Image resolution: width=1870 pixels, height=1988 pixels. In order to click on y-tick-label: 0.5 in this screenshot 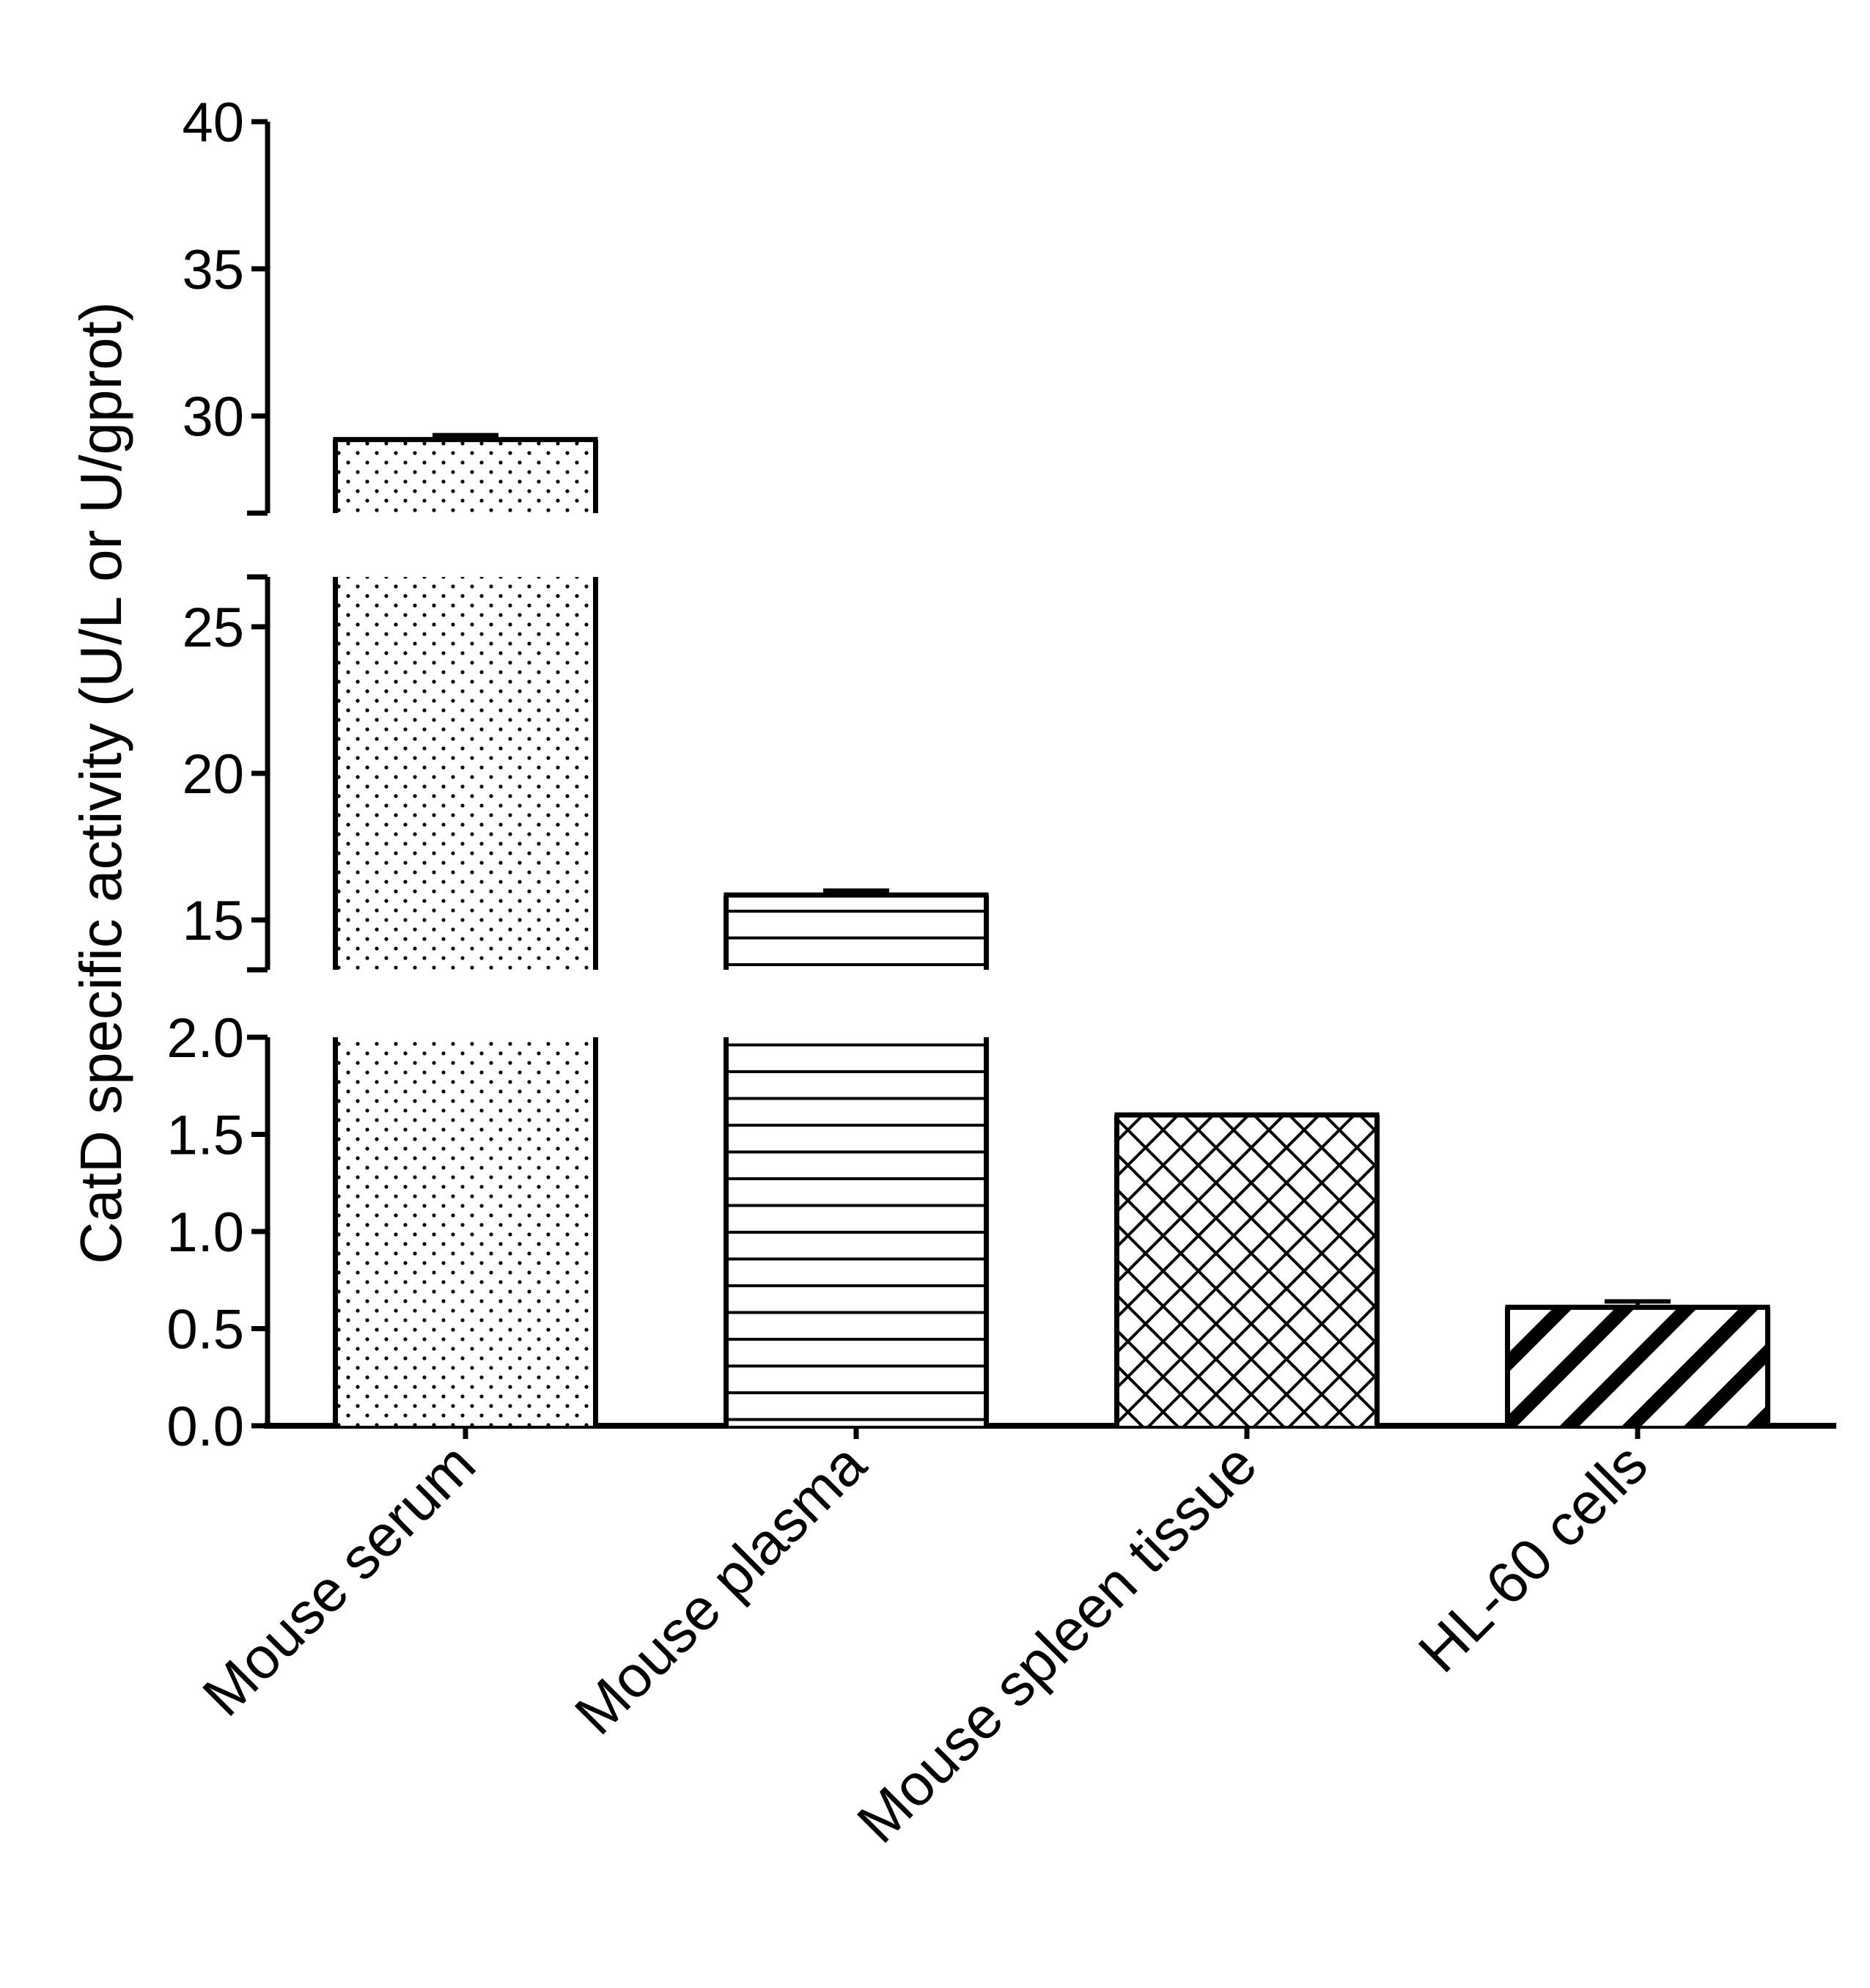, I will do `click(205, 1330)`.